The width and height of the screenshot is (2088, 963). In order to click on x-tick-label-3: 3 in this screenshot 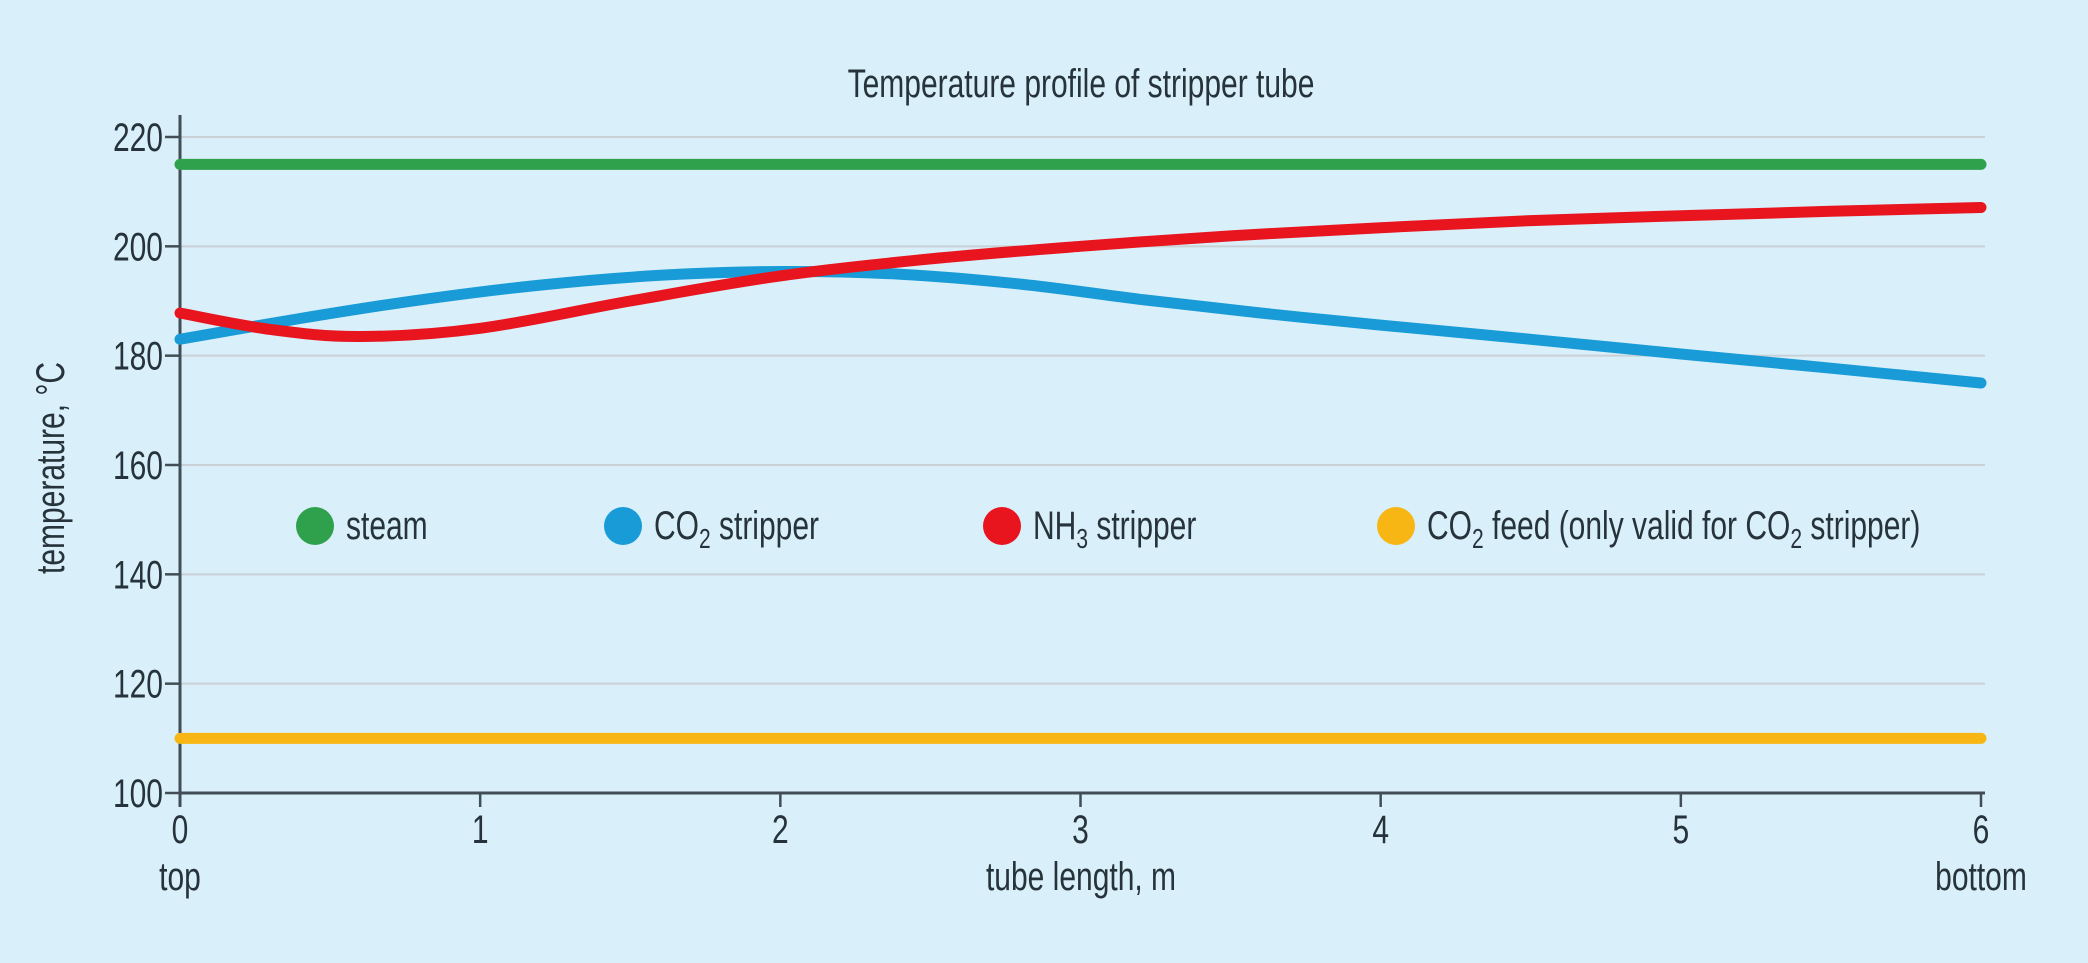, I will do `click(1080, 830)`.